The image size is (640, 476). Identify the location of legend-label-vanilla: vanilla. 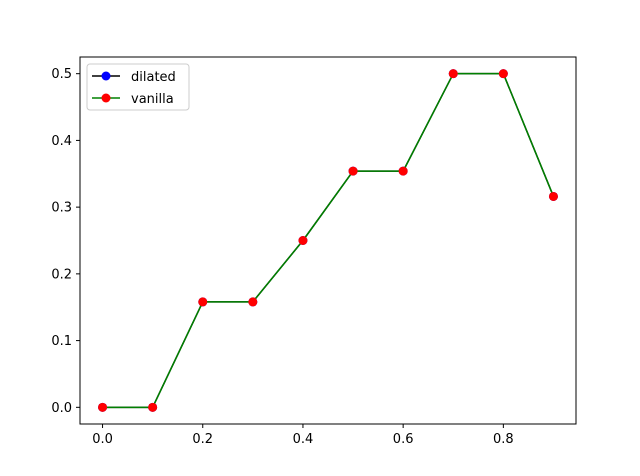
(152, 99).